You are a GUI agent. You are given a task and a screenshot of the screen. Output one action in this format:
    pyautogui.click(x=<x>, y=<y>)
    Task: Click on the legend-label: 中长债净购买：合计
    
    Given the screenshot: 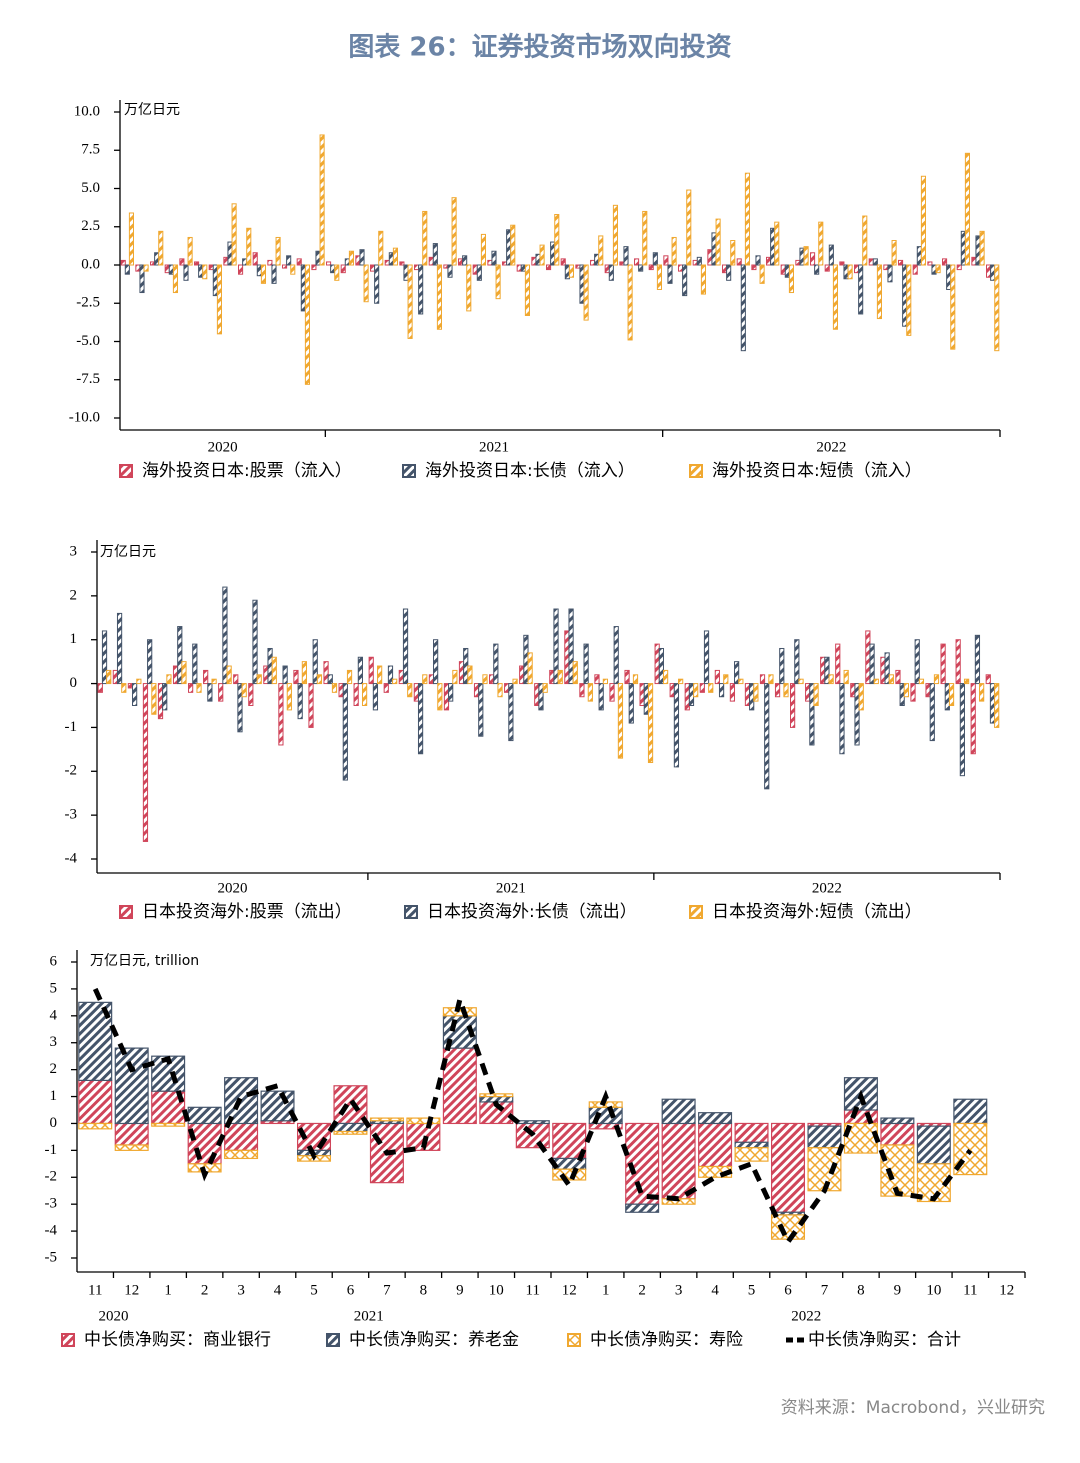 What is the action you would take?
    pyautogui.click(x=884, y=1340)
    